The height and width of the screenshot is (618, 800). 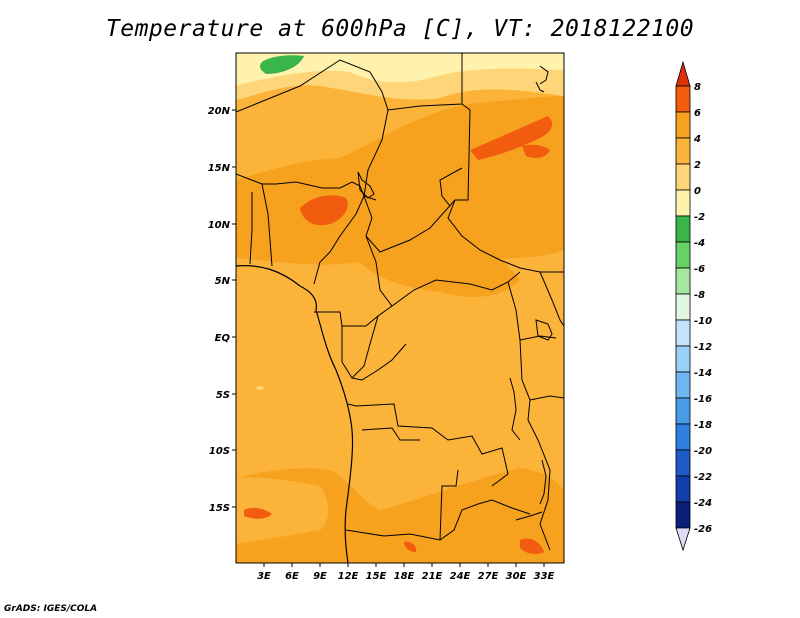 I want to click on lat-label-15s: 15S, so click(x=219, y=508).